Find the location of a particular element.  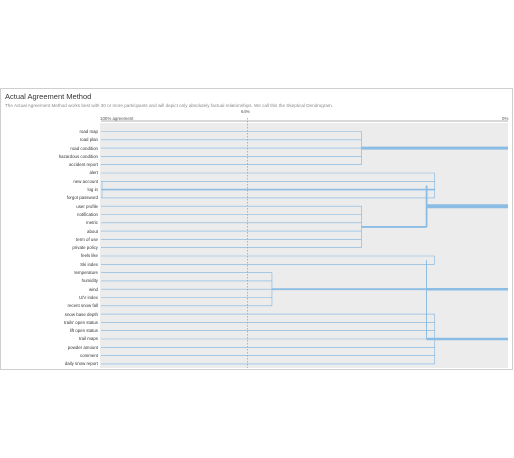

item-label: temperature is located at coordinates (86, 272).